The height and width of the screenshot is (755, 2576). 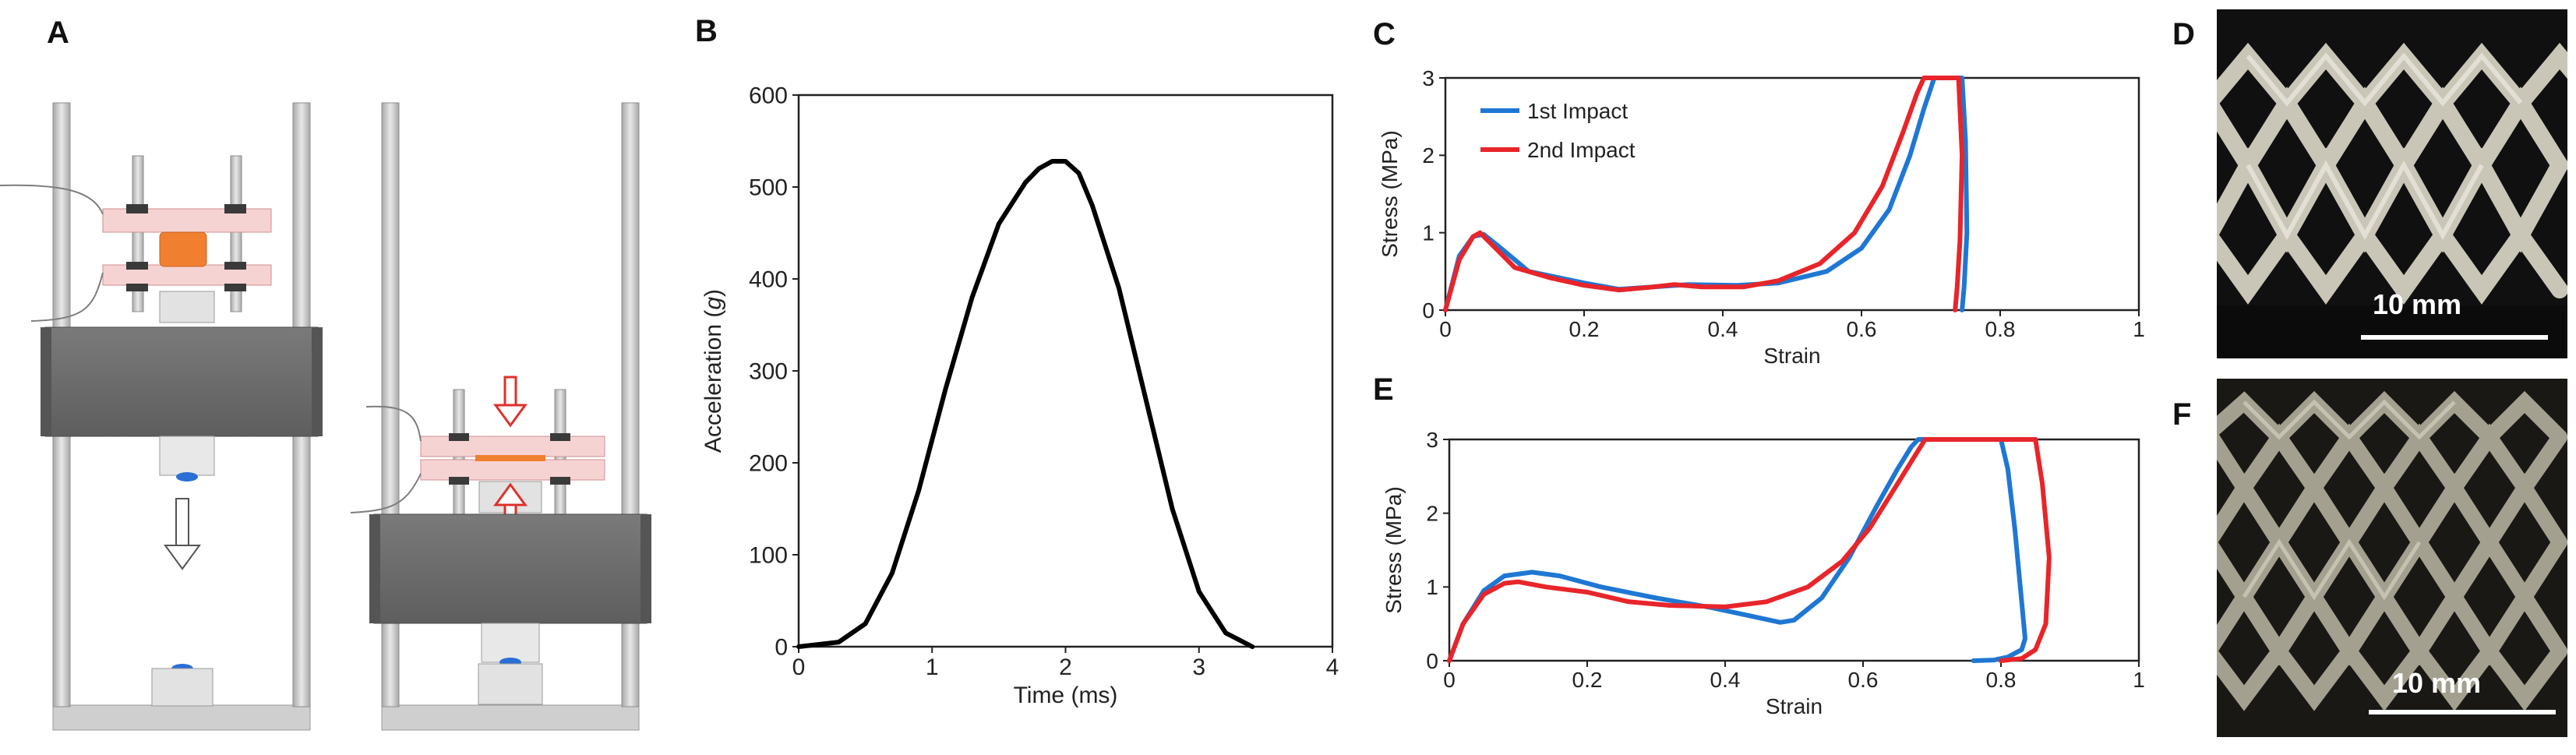 What do you see at coordinates (1723, 329) in the screenshot?
I see `chart-c-x-tick-label: 0.4` at bounding box center [1723, 329].